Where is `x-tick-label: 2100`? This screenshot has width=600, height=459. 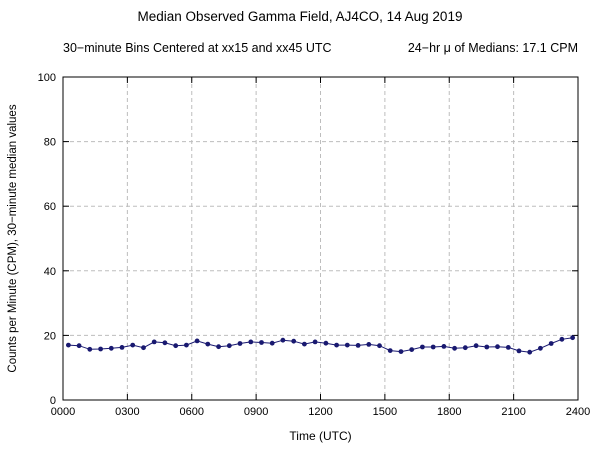 x-tick-label: 2100 is located at coordinates (513, 412).